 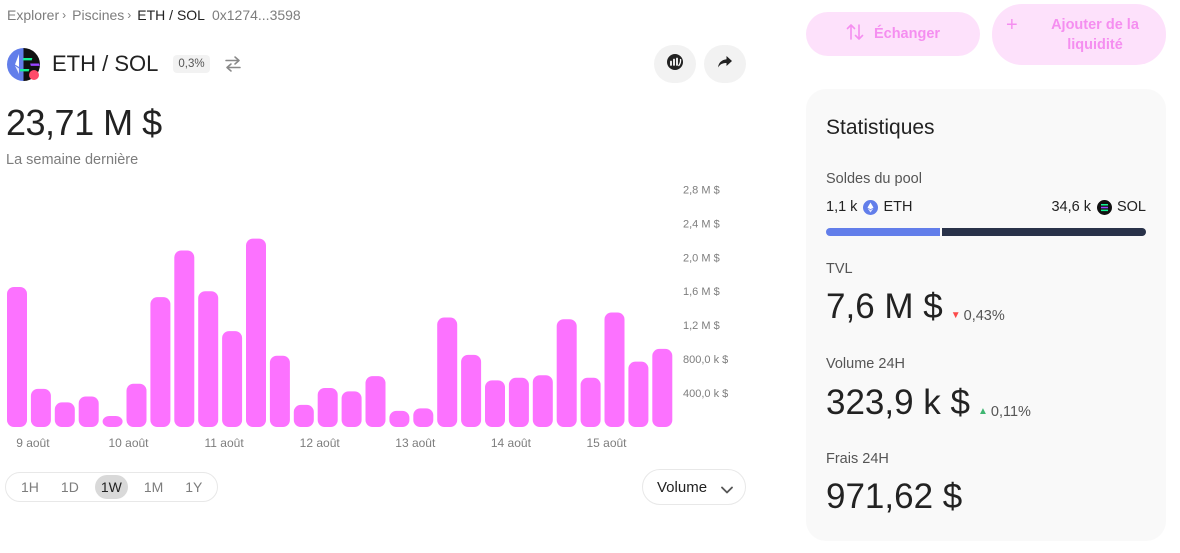 I want to click on y-axis-tick-label: 2,0 M $, so click(x=701, y=258).